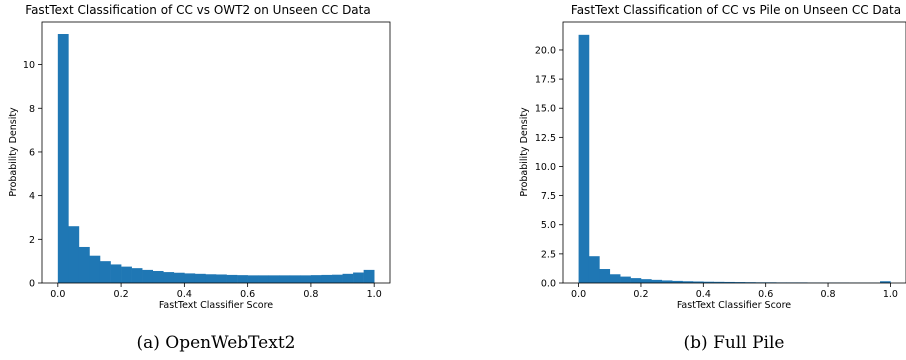  I want to click on y-tick-label: 2.5, so click(548, 254).